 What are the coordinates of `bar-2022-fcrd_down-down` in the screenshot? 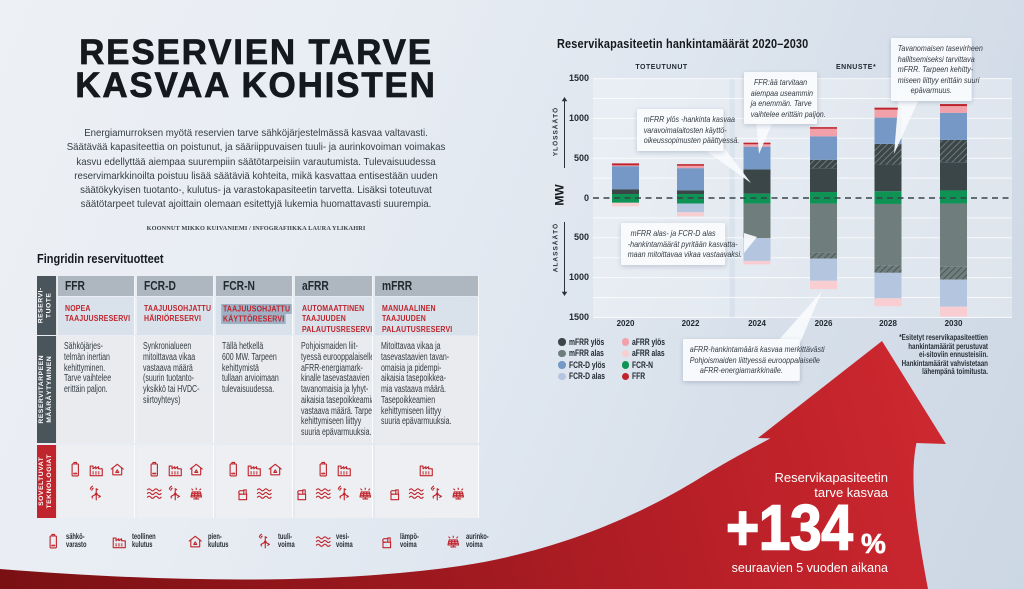 It's located at (690, 208).